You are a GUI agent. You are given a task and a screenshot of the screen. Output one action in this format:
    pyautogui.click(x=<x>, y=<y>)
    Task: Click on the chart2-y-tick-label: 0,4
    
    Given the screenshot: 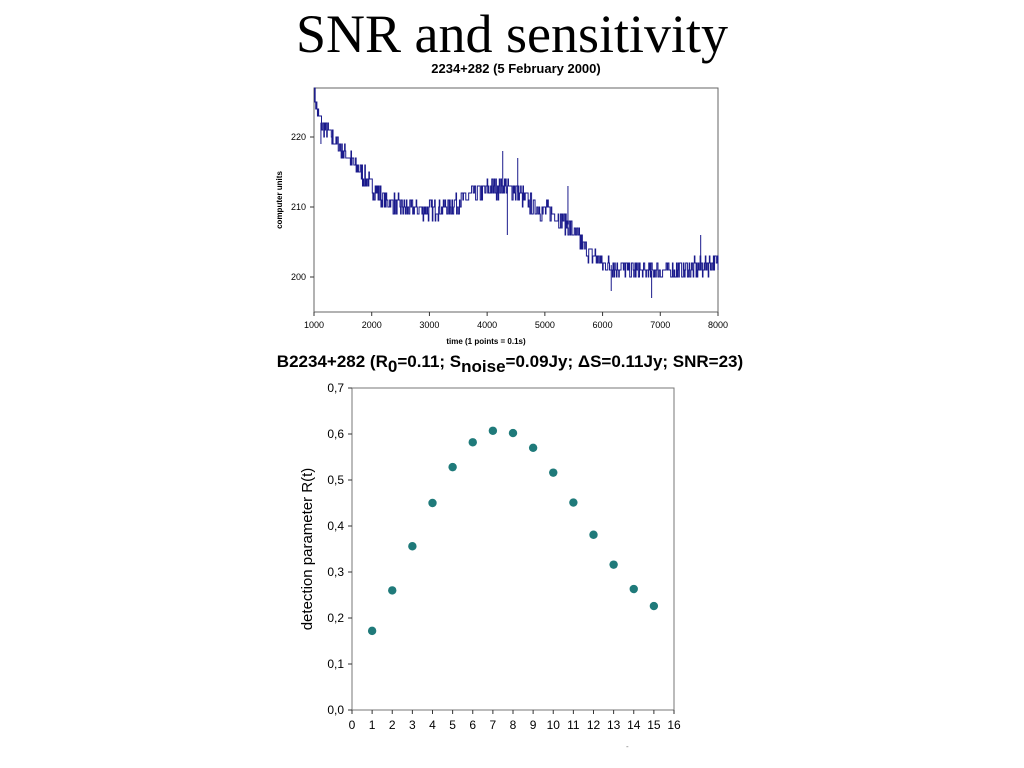 What is the action you would take?
    pyautogui.click(x=335, y=526)
    